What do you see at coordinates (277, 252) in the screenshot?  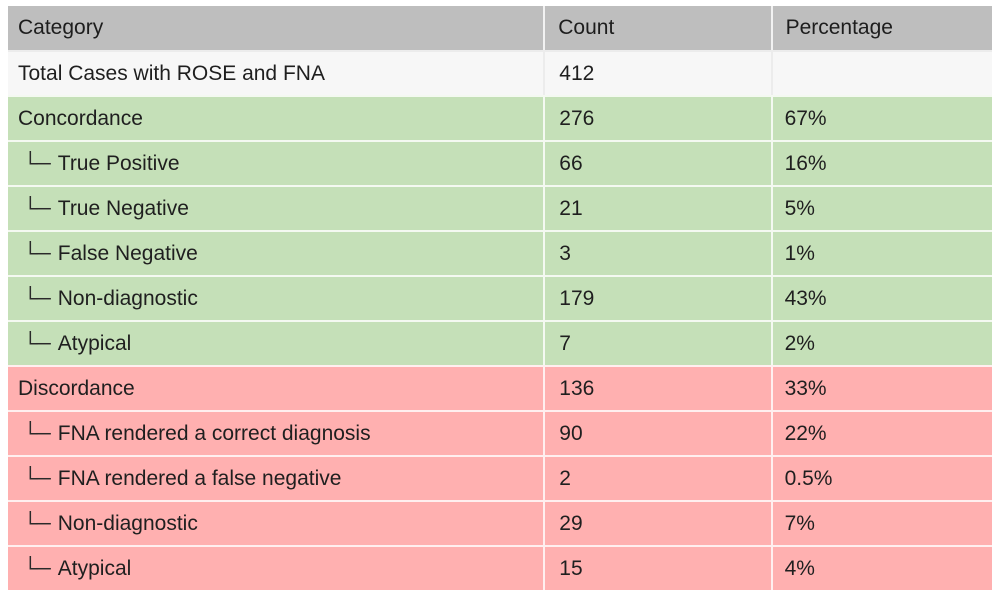 I see `category-cell: └─ False Negative` at bounding box center [277, 252].